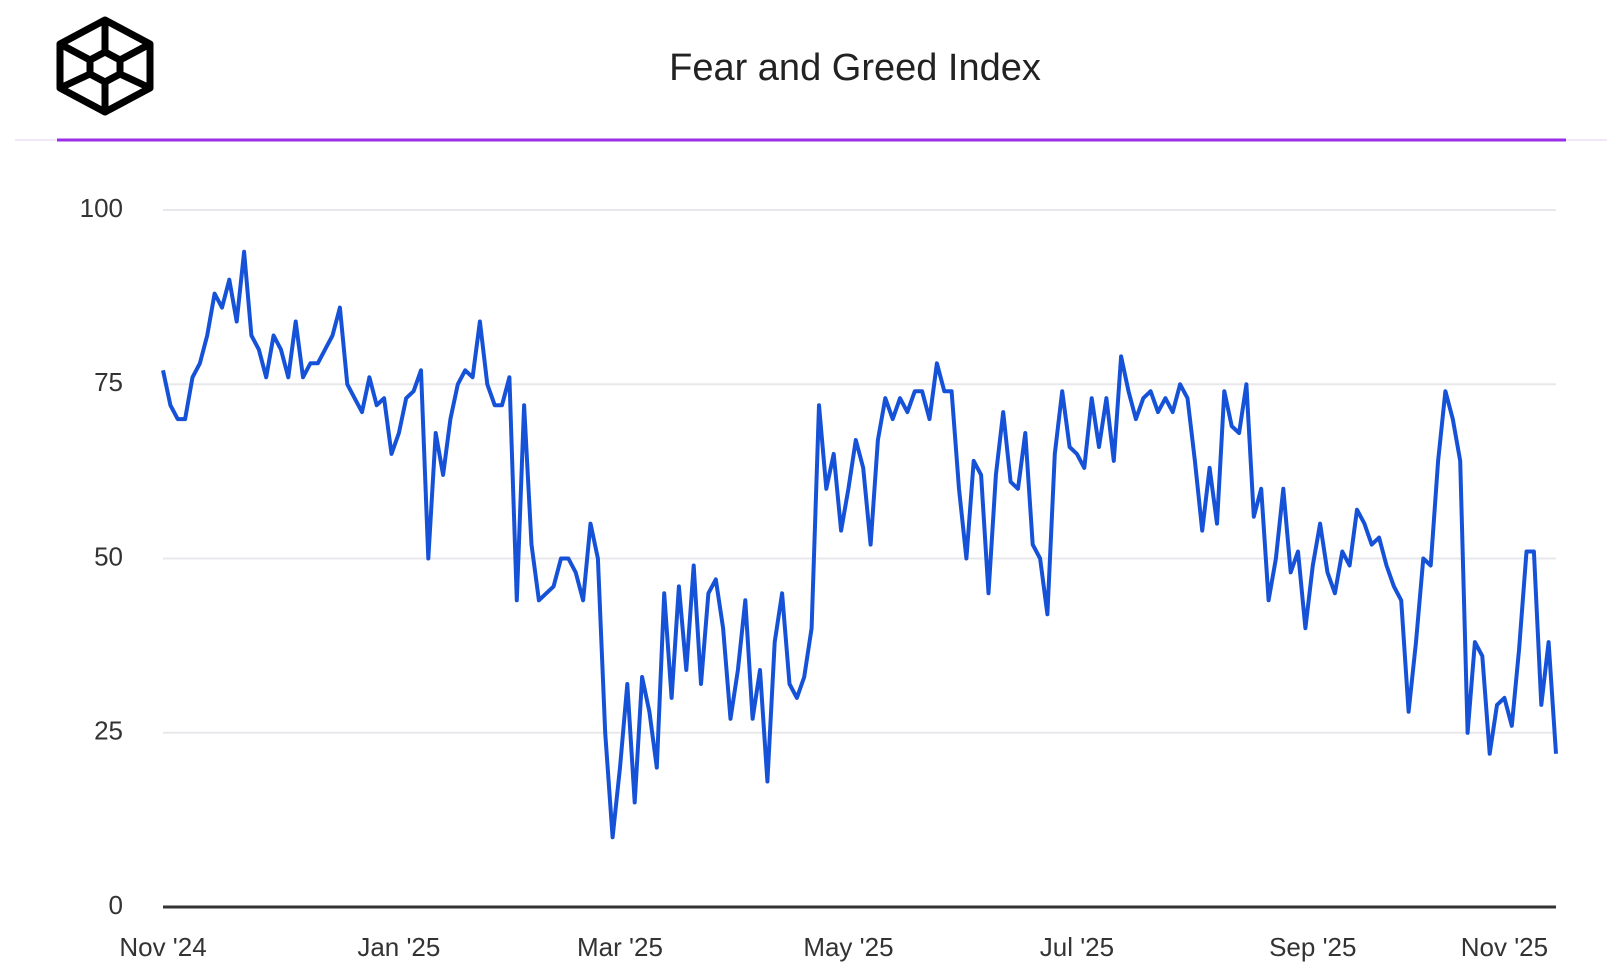 The height and width of the screenshot is (978, 1622). Describe the element at coordinates (162, 947) in the screenshot. I see `x-tick-label: Nov '24` at that location.